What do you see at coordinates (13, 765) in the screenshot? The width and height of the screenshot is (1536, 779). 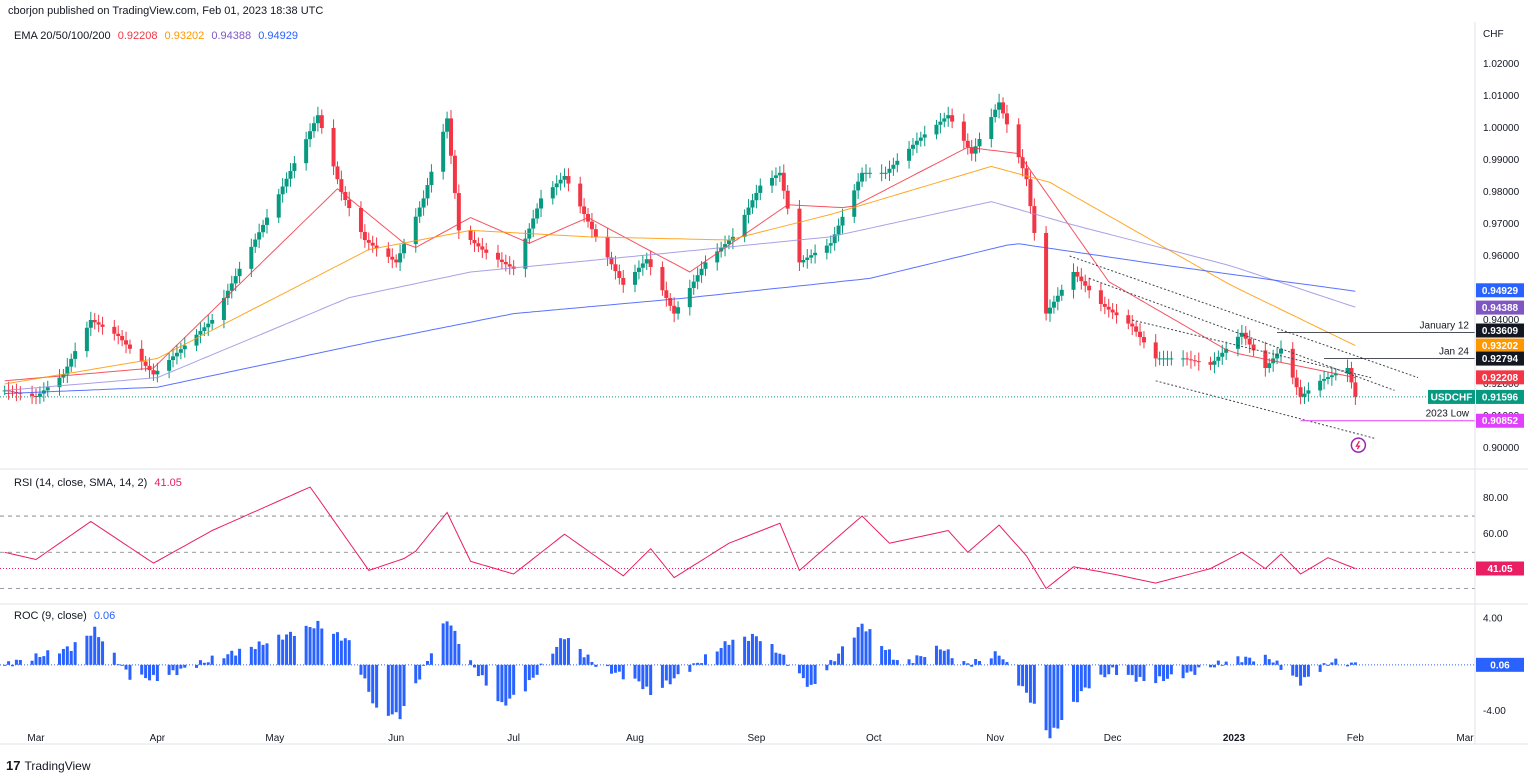 I see `tradingview-logo-icon: 17` at bounding box center [13, 765].